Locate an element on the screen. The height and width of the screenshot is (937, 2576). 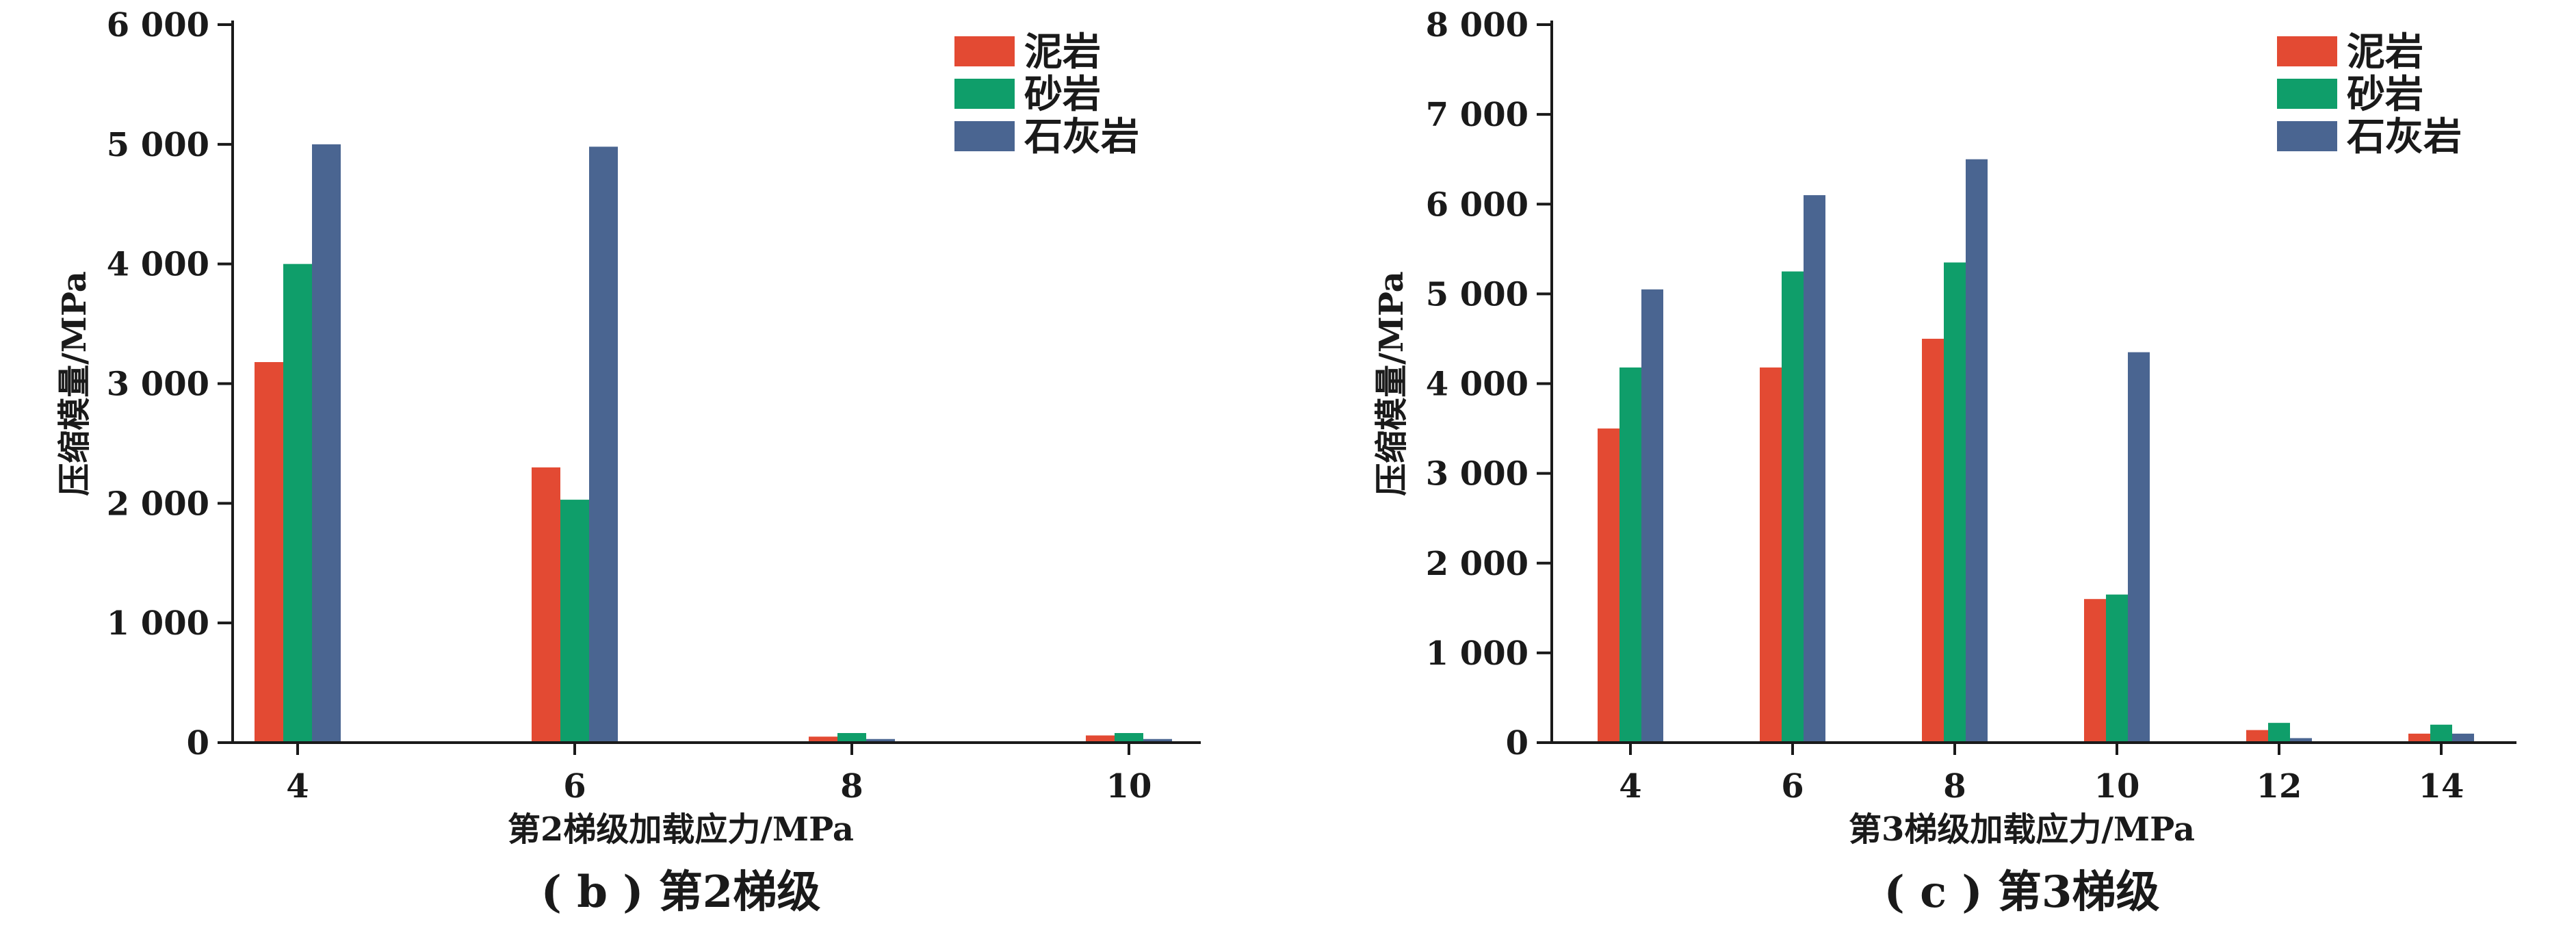
x-axis-label: 第2梯级加载应力/MPa is located at coordinates (681, 829).